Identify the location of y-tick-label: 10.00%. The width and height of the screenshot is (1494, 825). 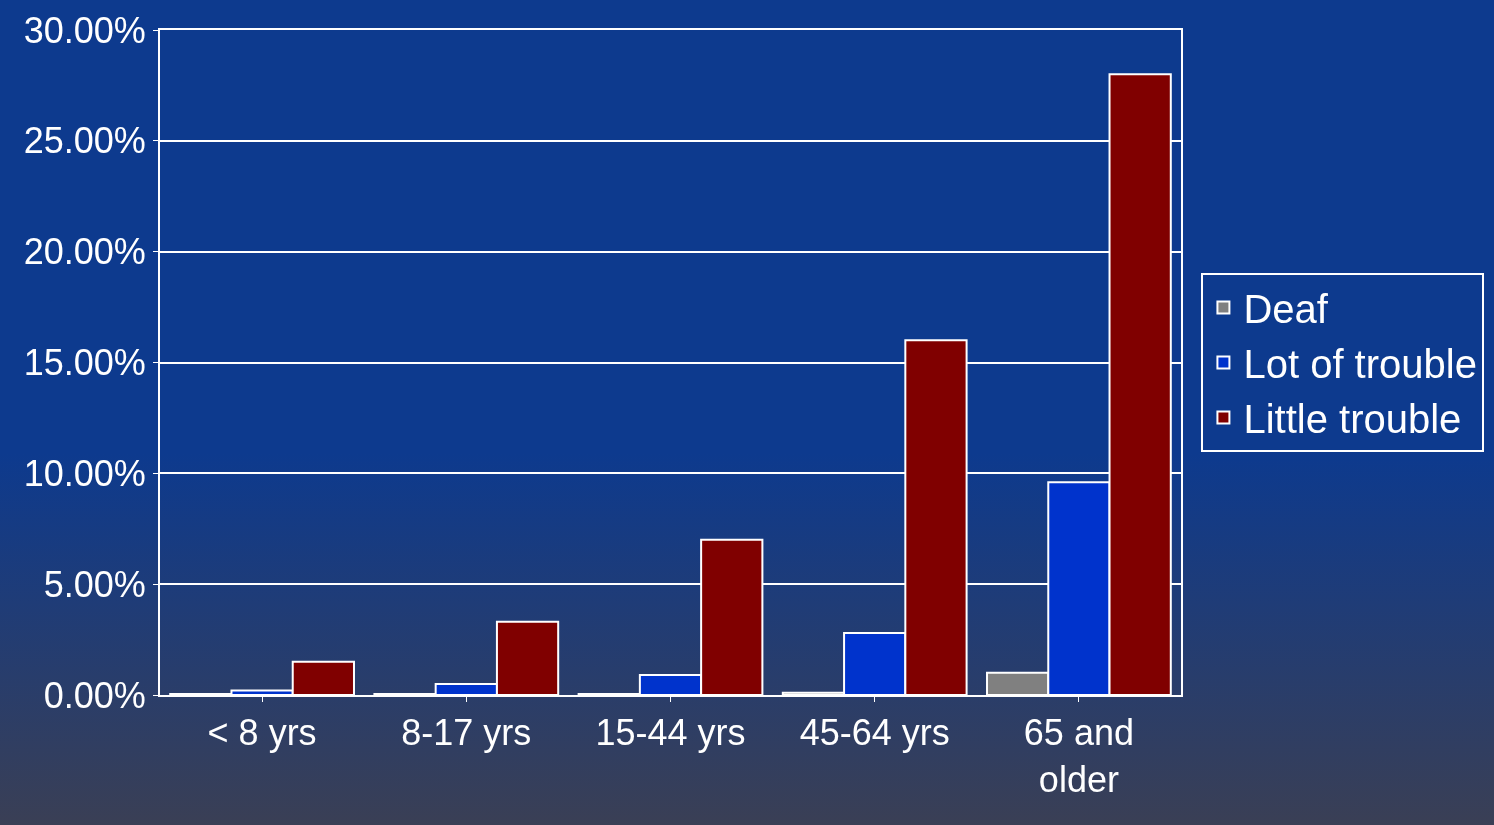
(84, 473).